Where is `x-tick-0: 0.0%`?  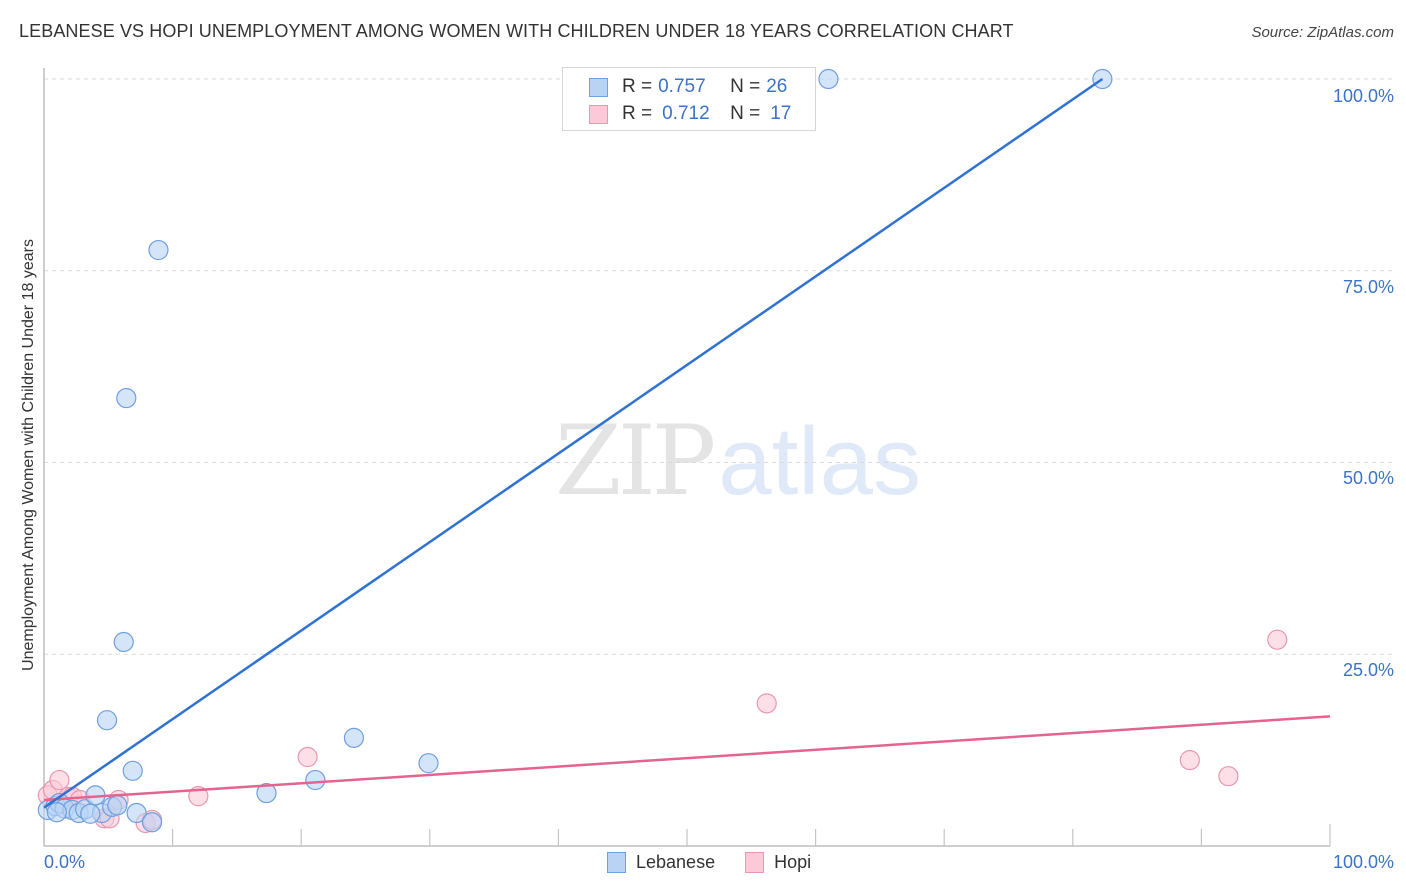 x-tick-0: 0.0% is located at coordinates (65, 862).